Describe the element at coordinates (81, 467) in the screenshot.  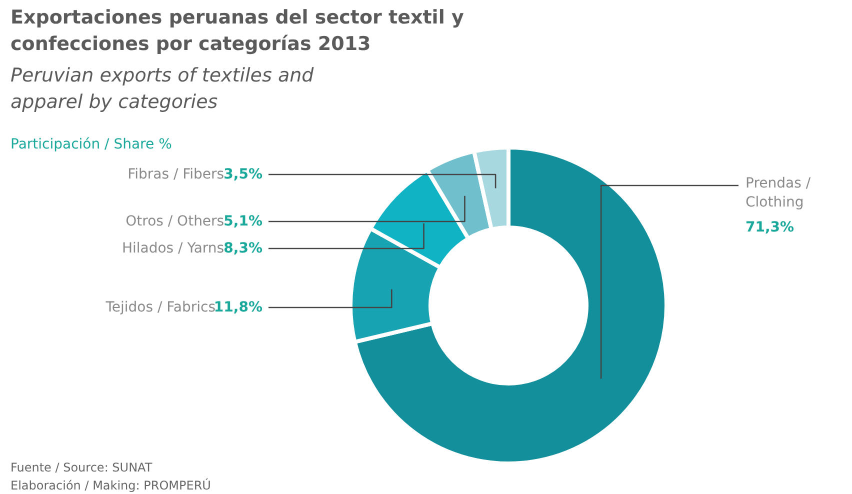
I see `source-note: Fuente / Source: SUNAT` at that location.